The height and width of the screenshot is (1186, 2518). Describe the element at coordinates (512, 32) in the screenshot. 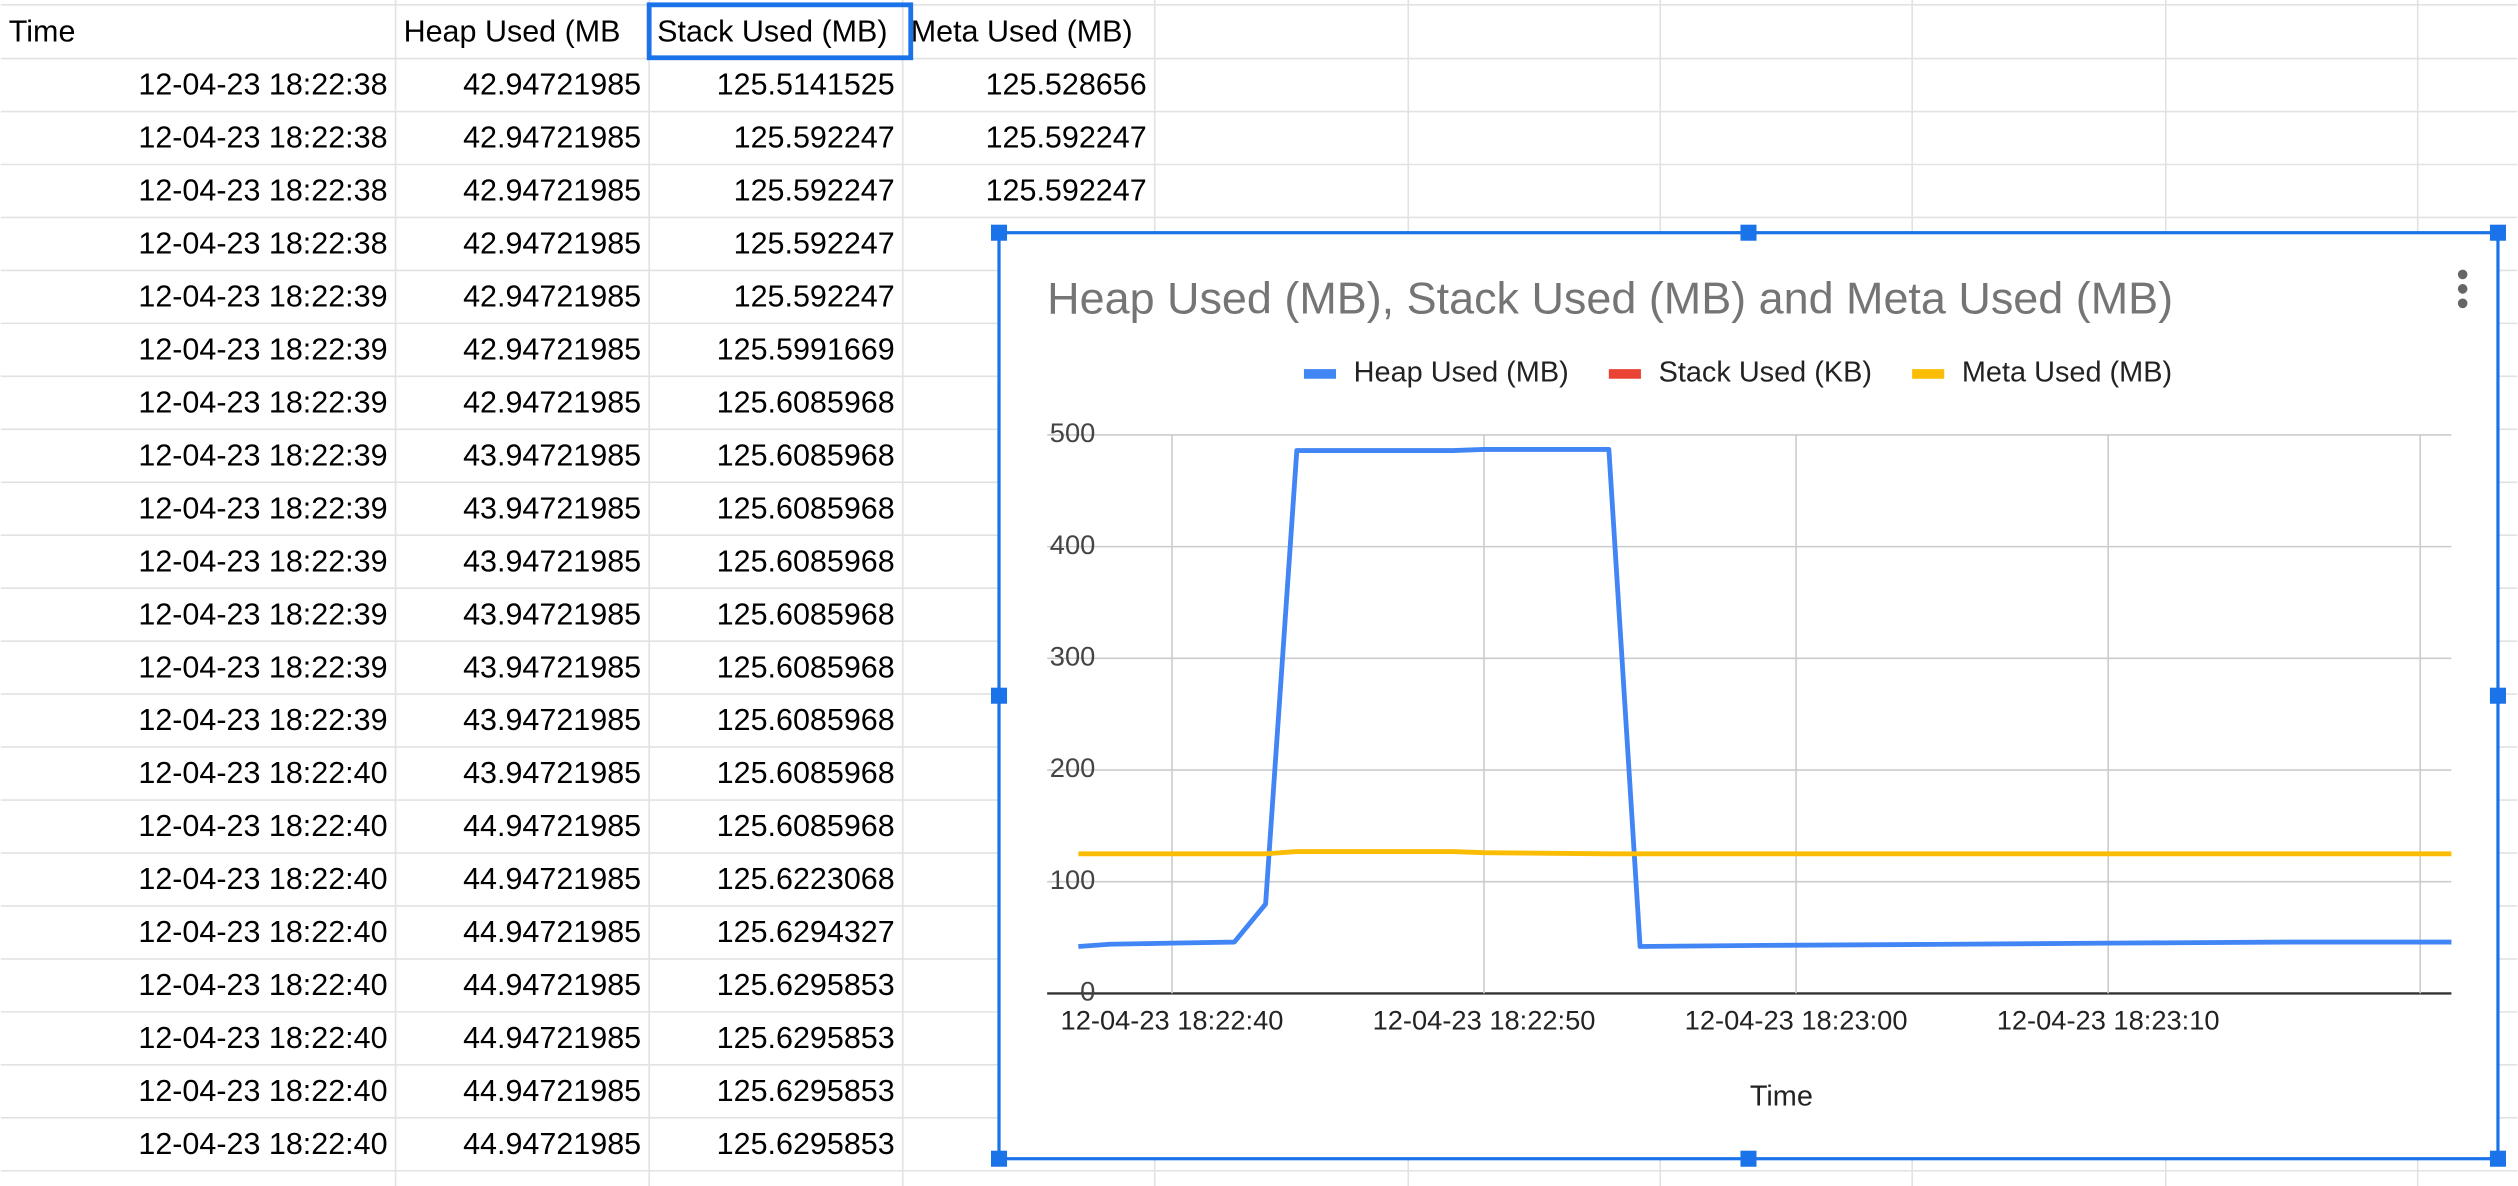

I see `header-cell: Heap Used (MB` at that location.